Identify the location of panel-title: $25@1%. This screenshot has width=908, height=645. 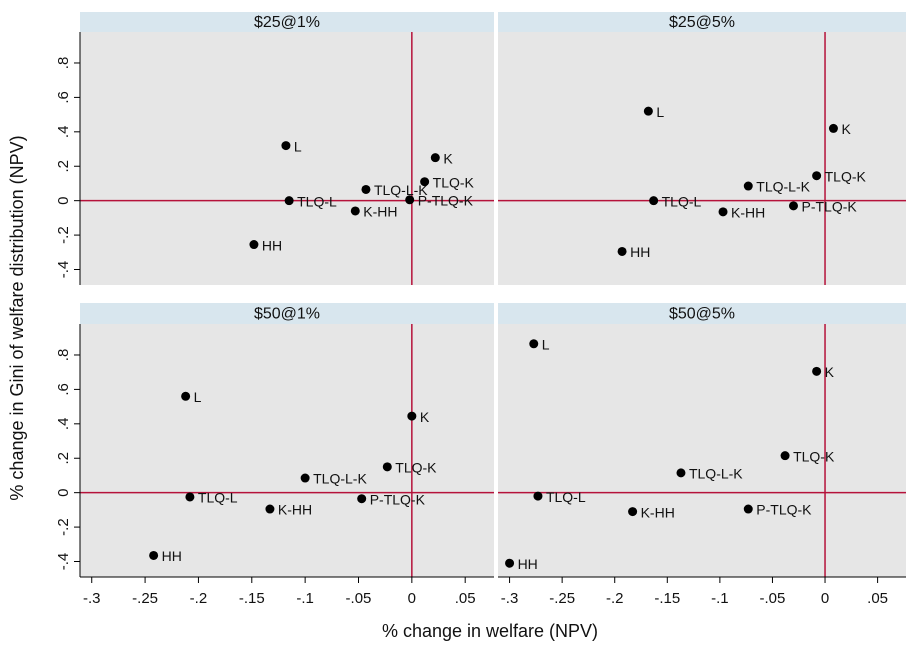
(287, 22).